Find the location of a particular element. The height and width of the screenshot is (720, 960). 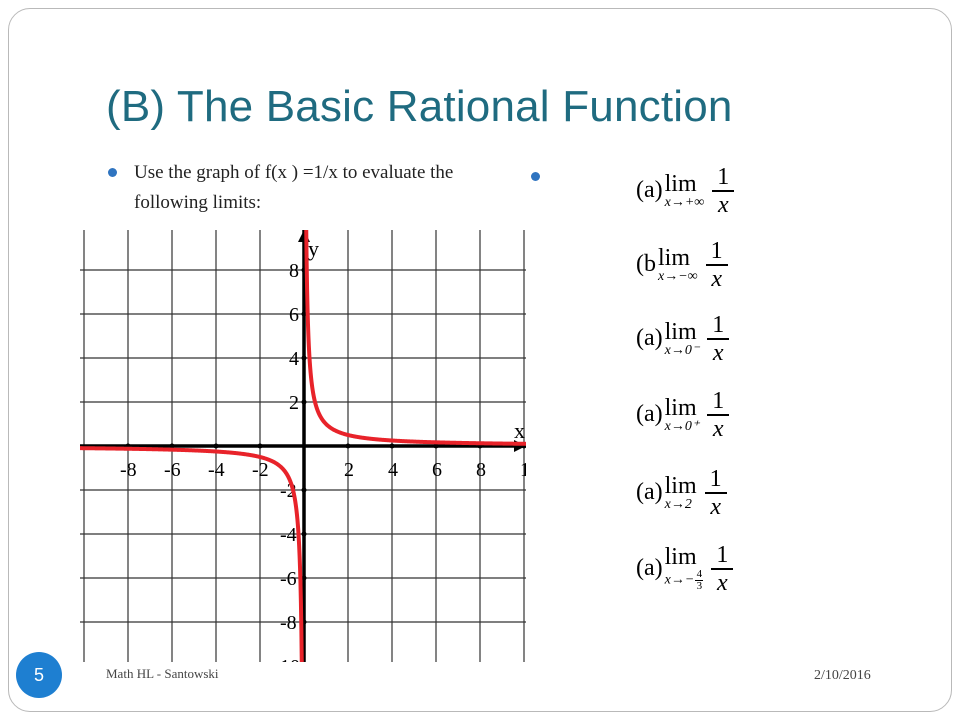

page-number: 5 is located at coordinates (38, 674).